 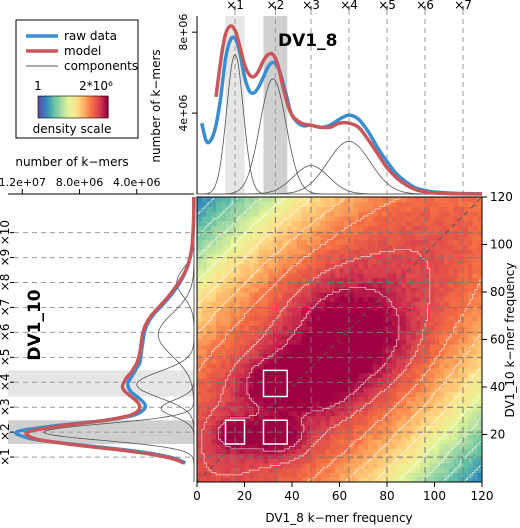 What do you see at coordinates (90, 36) in the screenshot?
I see `legend-entry-label: raw data` at bounding box center [90, 36].